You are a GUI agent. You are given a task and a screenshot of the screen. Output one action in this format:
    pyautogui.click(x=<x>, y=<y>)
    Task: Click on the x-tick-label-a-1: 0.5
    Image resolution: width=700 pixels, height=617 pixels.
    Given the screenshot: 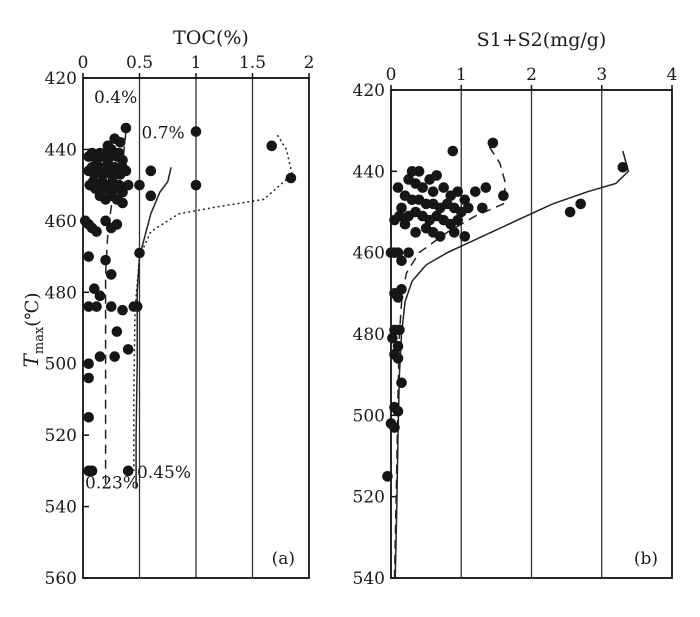 What is the action you would take?
    pyautogui.click(x=139, y=63)
    